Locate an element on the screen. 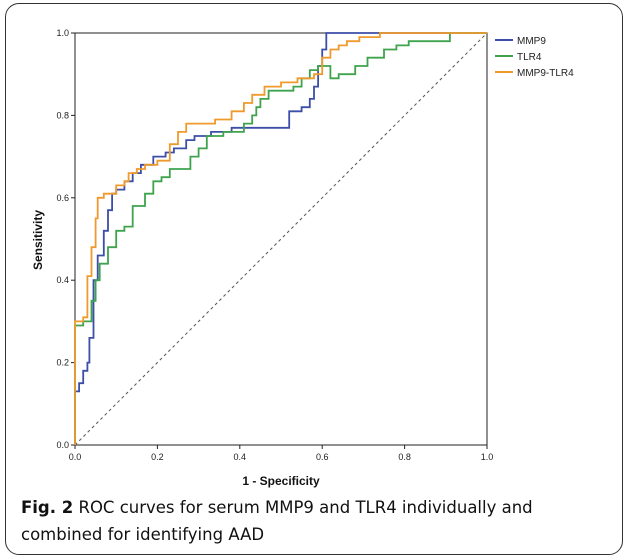 This screenshot has width=628, height=559. y-tick-label: 0.0 is located at coordinates (62, 445).